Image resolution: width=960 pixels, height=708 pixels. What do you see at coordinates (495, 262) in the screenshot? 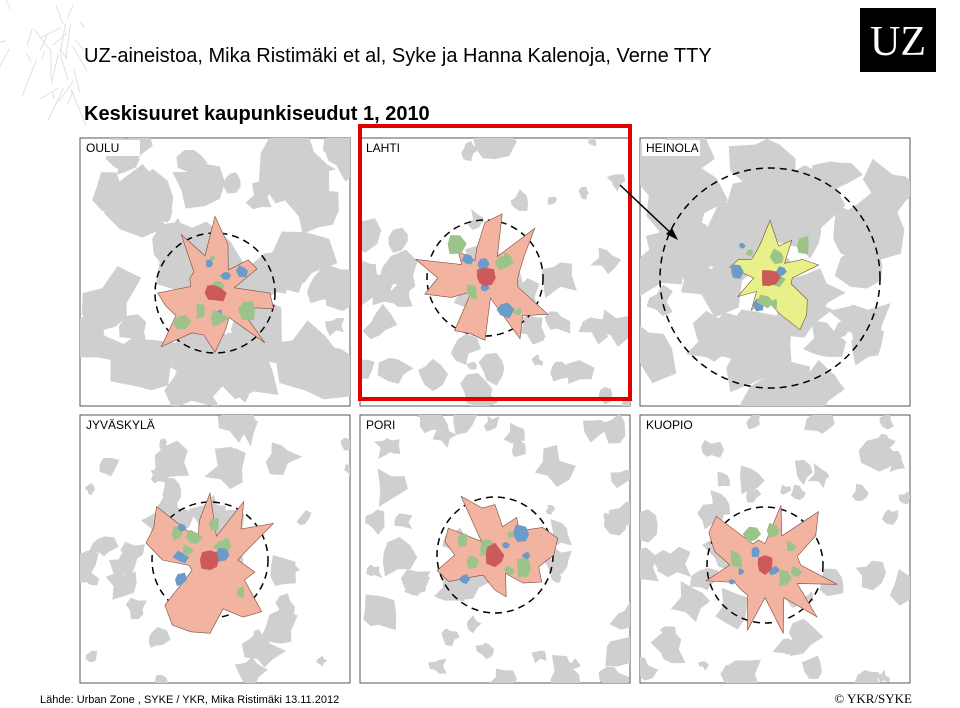
I see `highlight-box` at bounding box center [495, 262].